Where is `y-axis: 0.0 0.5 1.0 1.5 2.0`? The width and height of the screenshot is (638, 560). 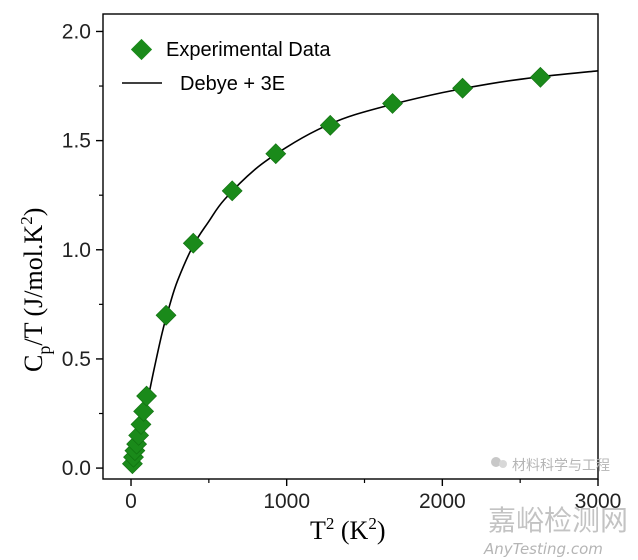 y-axis: 0.0 0.5 1.0 1.5 2.0 is located at coordinates (82, 250).